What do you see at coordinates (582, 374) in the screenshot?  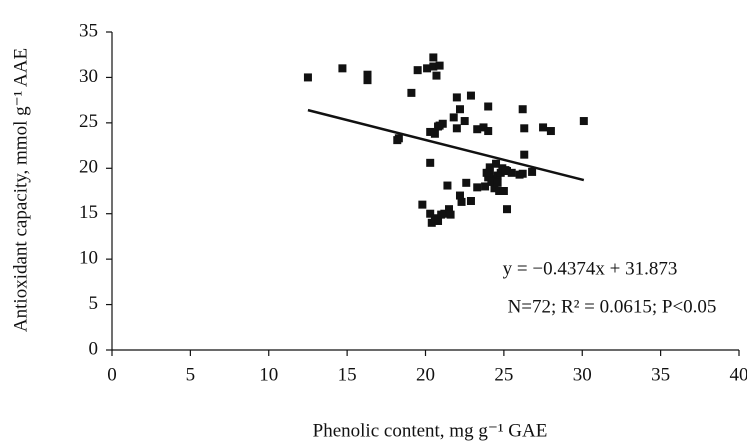 I see `x-tick-label: 30` at bounding box center [582, 374].